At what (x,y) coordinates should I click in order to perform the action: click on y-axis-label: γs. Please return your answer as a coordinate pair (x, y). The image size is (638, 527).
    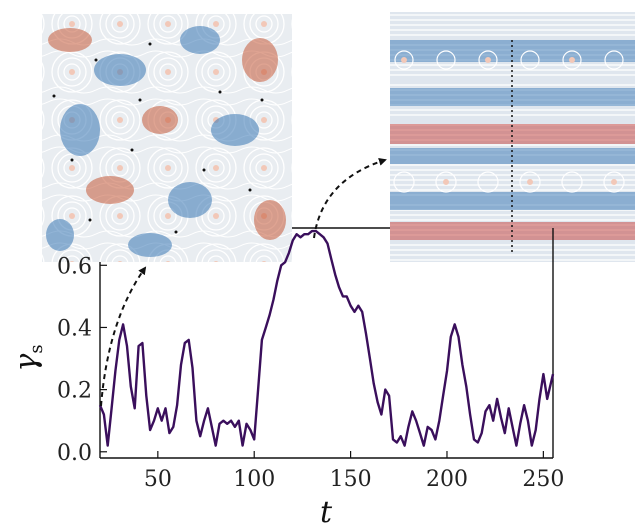
    Looking at the image, I should click on (28, 357).